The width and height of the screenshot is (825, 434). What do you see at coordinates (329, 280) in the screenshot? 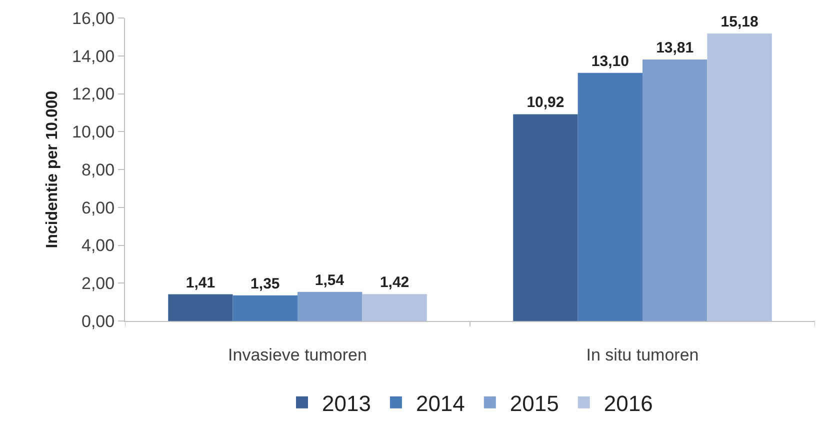
I see `data-label: 1,54` at bounding box center [329, 280].